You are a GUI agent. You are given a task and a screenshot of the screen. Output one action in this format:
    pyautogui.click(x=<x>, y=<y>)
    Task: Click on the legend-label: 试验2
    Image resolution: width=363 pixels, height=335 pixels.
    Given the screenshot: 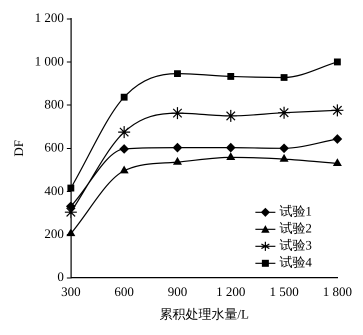 What is the action you would take?
    pyautogui.click(x=295, y=228)
    